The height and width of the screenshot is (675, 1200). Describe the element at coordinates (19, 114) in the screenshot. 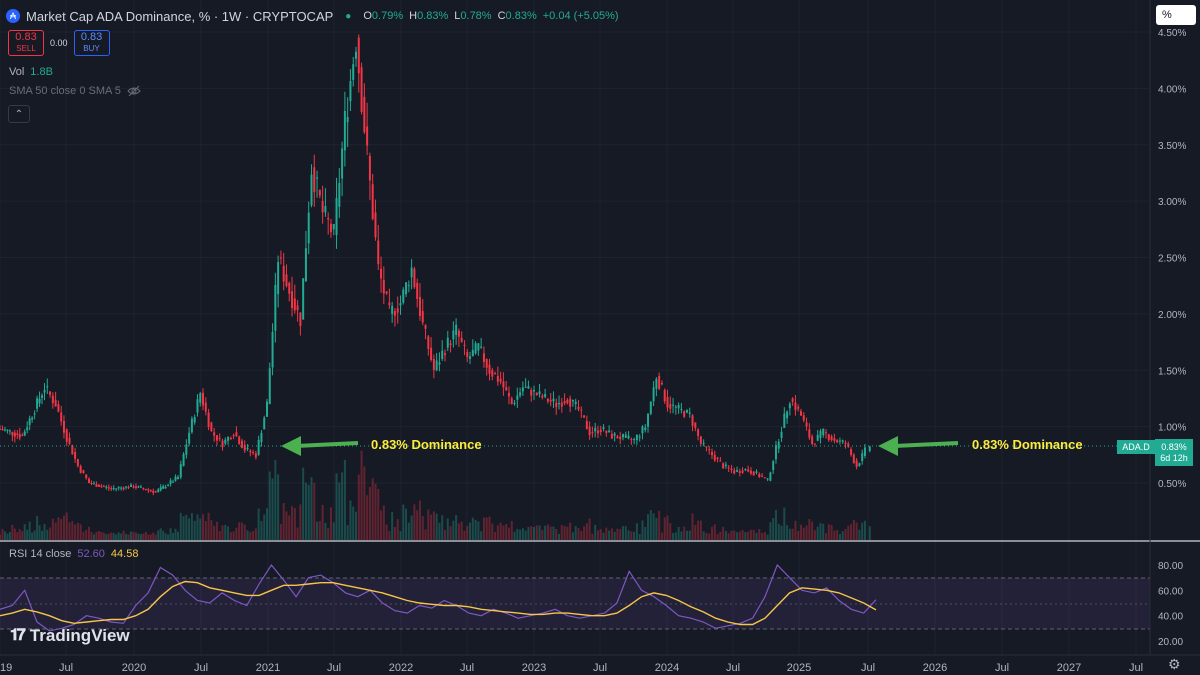

I see `collapse-legend-button: ⌃` at that location.